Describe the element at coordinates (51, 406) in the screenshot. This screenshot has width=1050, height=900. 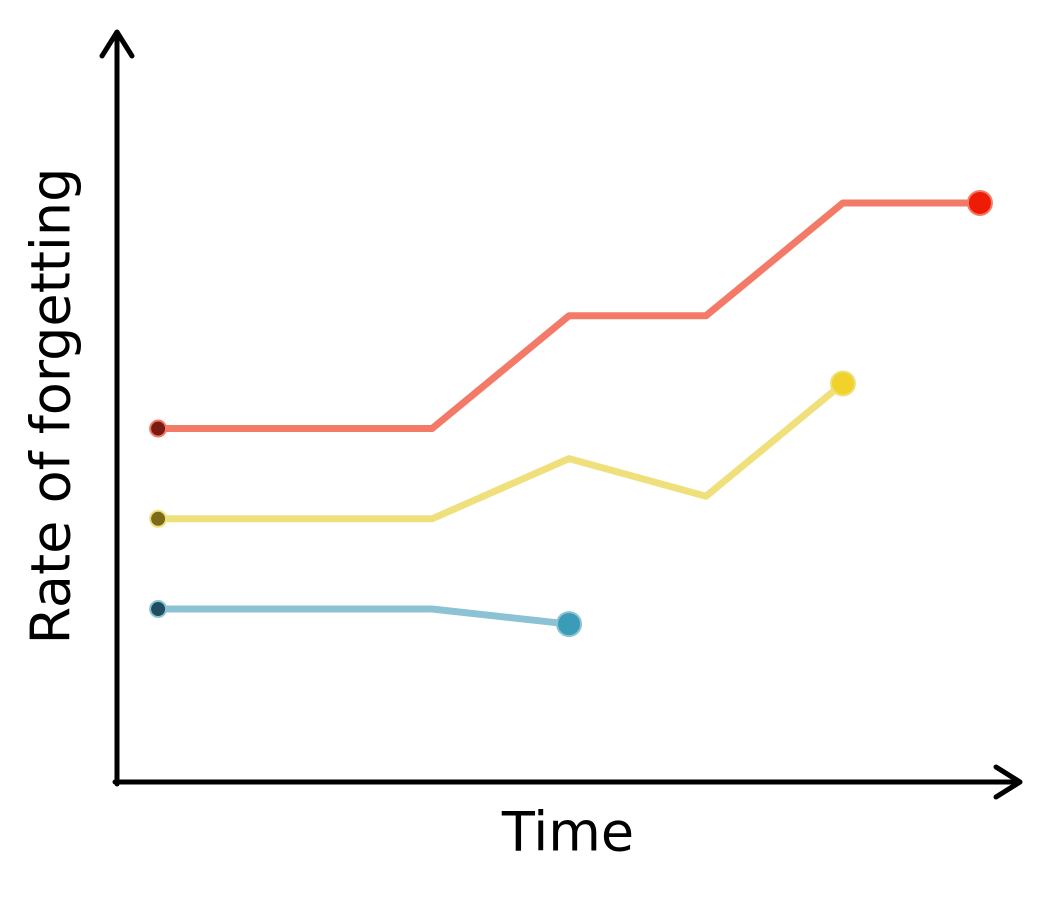
I see `y-axis-label: Rate of forgetting` at that location.